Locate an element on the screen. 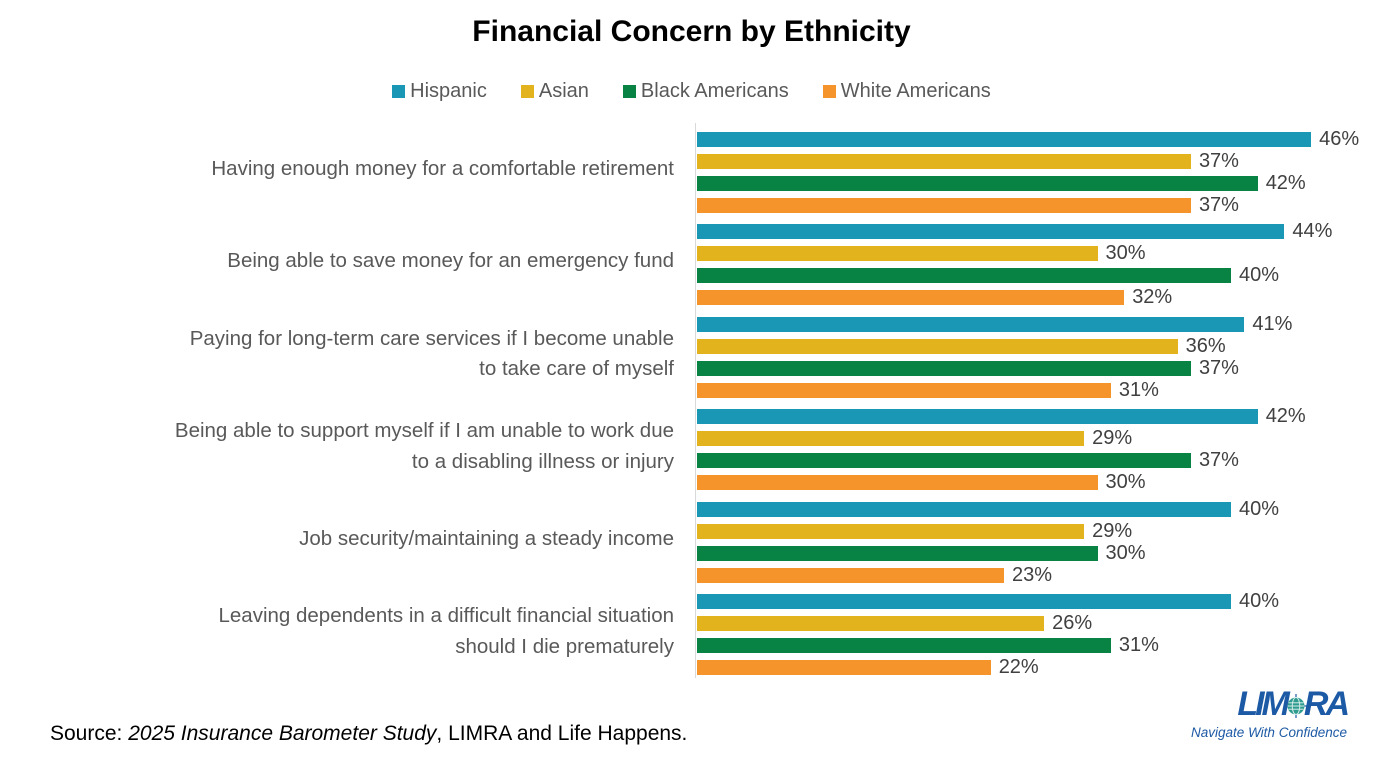 Image resolution: width=1383 pixels, height=775 pixels. legend-item-white-americans: White Americans is located at coordinates (906, 91).